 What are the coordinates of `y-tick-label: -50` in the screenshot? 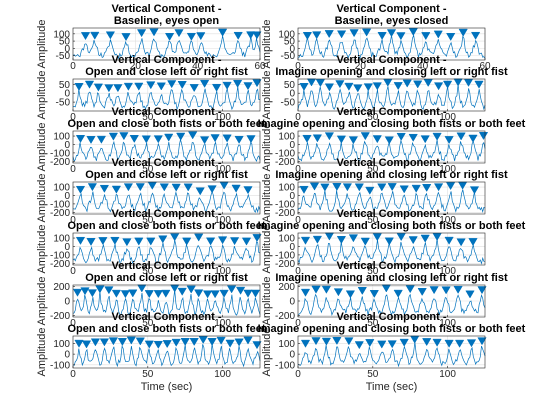 It's located at (288, 103).